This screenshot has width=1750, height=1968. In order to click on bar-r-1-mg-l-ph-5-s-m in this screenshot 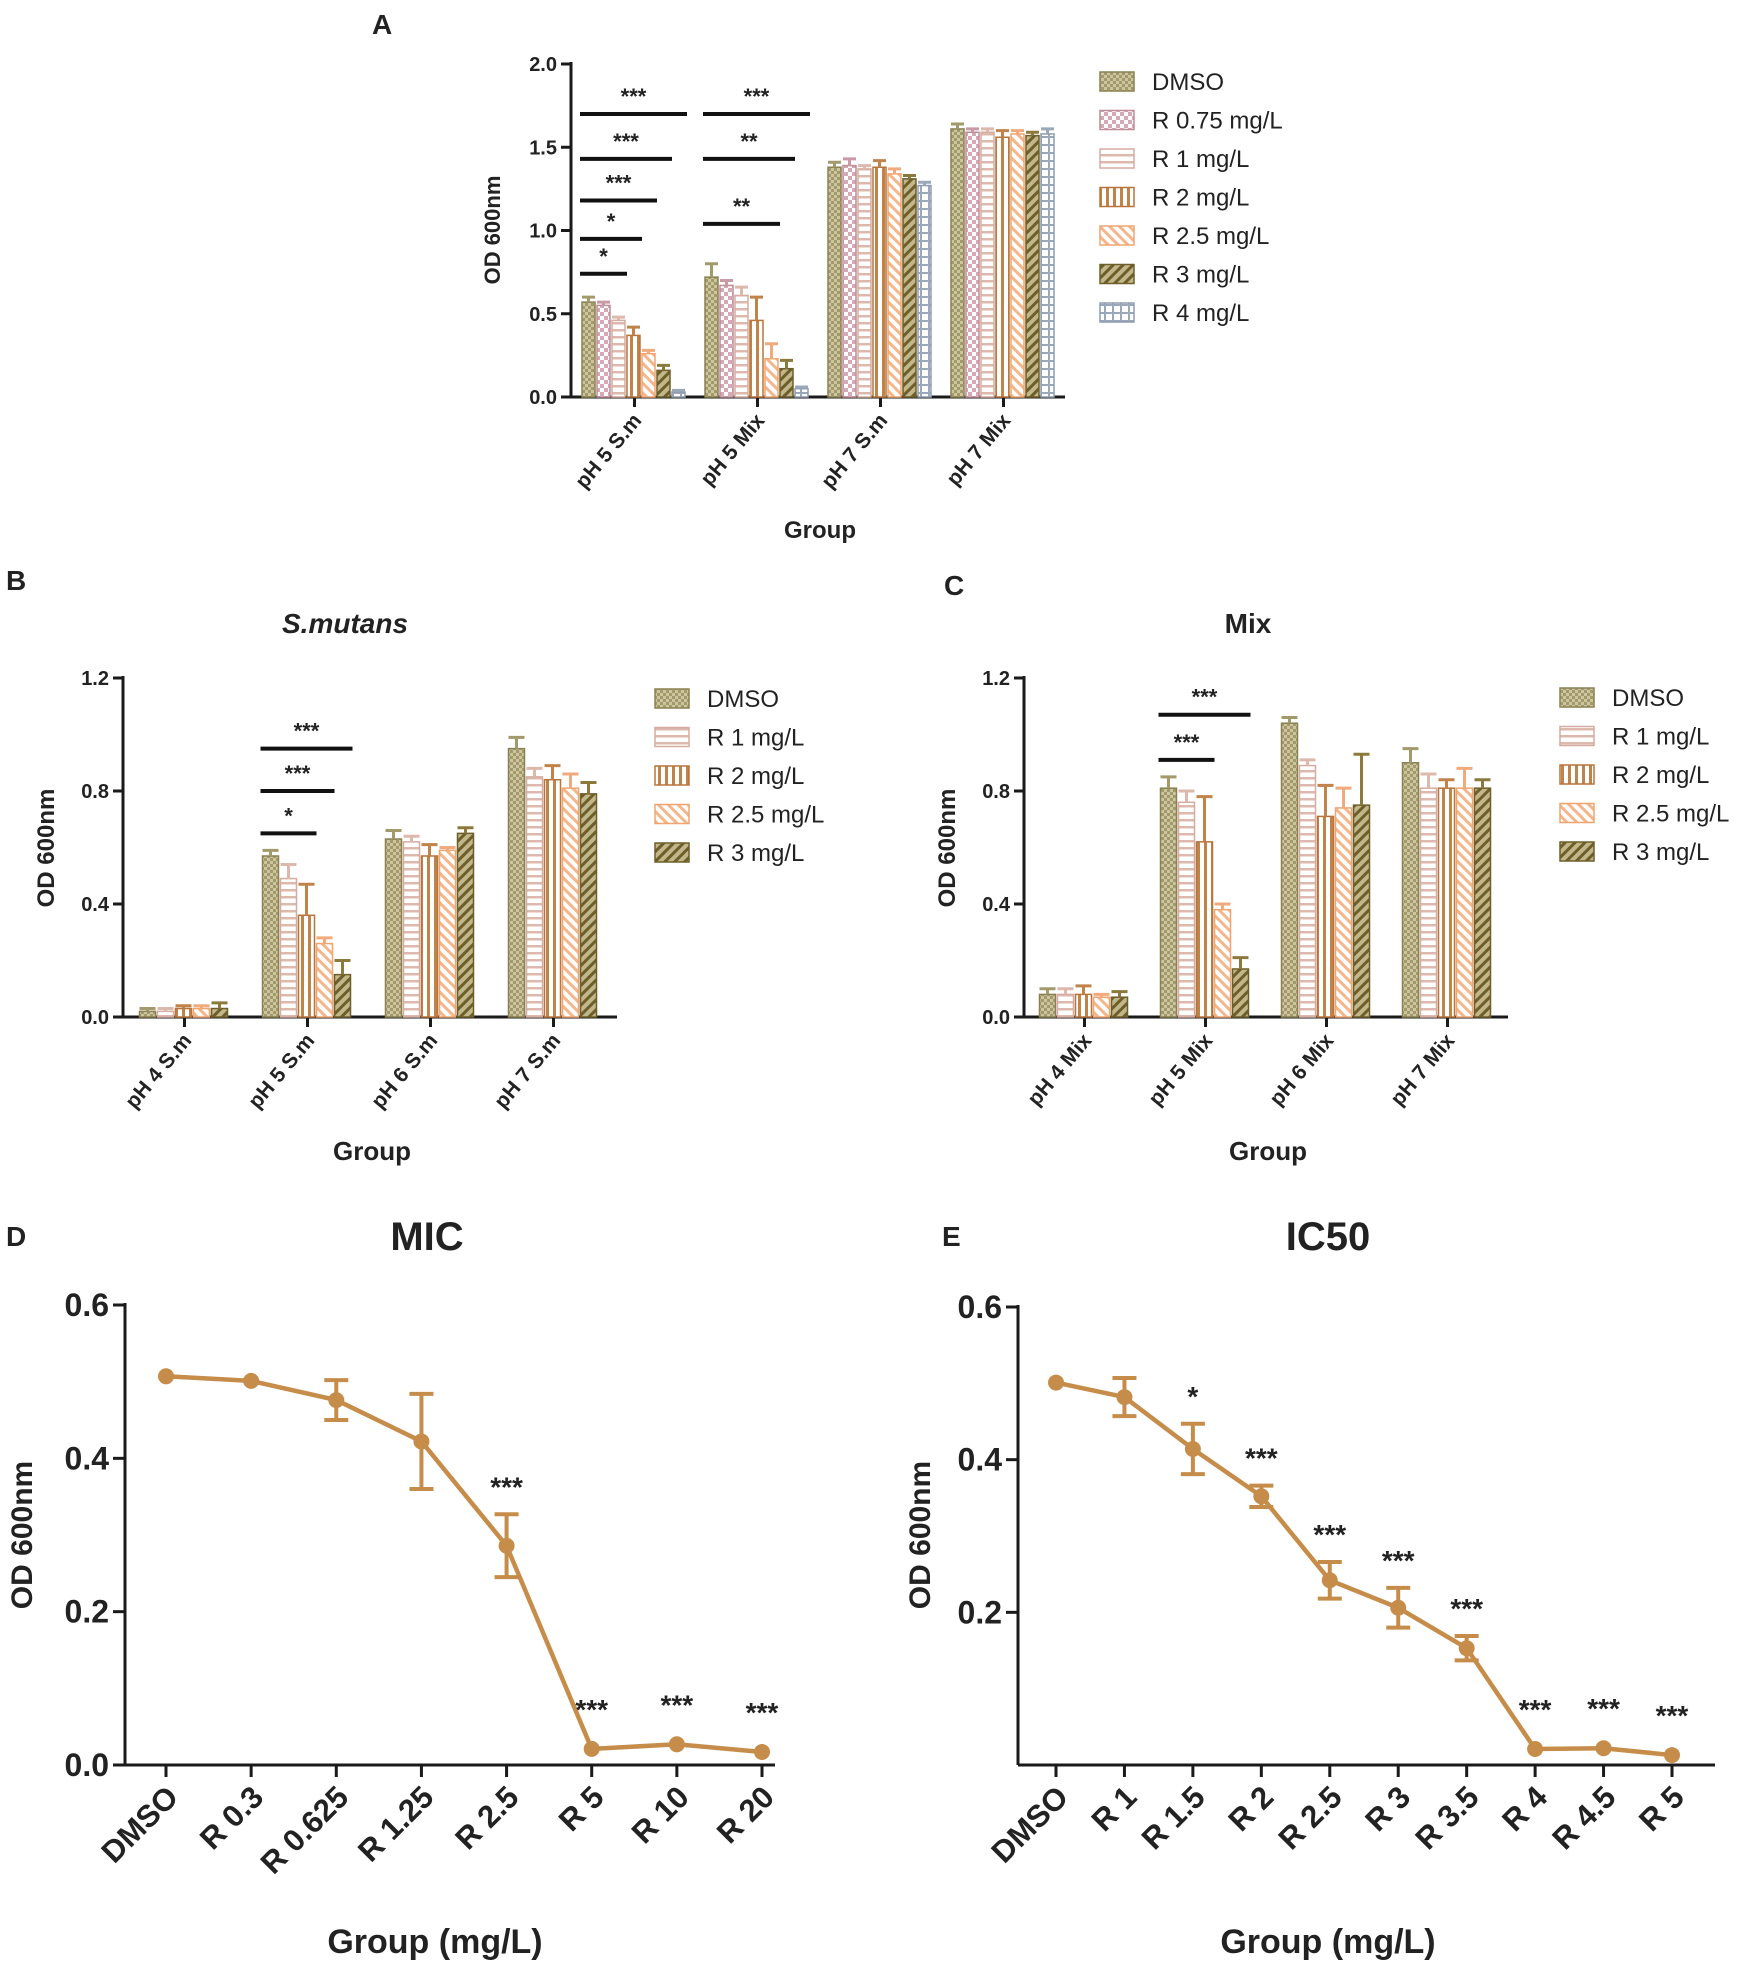, I will do `click(618, 358)`.